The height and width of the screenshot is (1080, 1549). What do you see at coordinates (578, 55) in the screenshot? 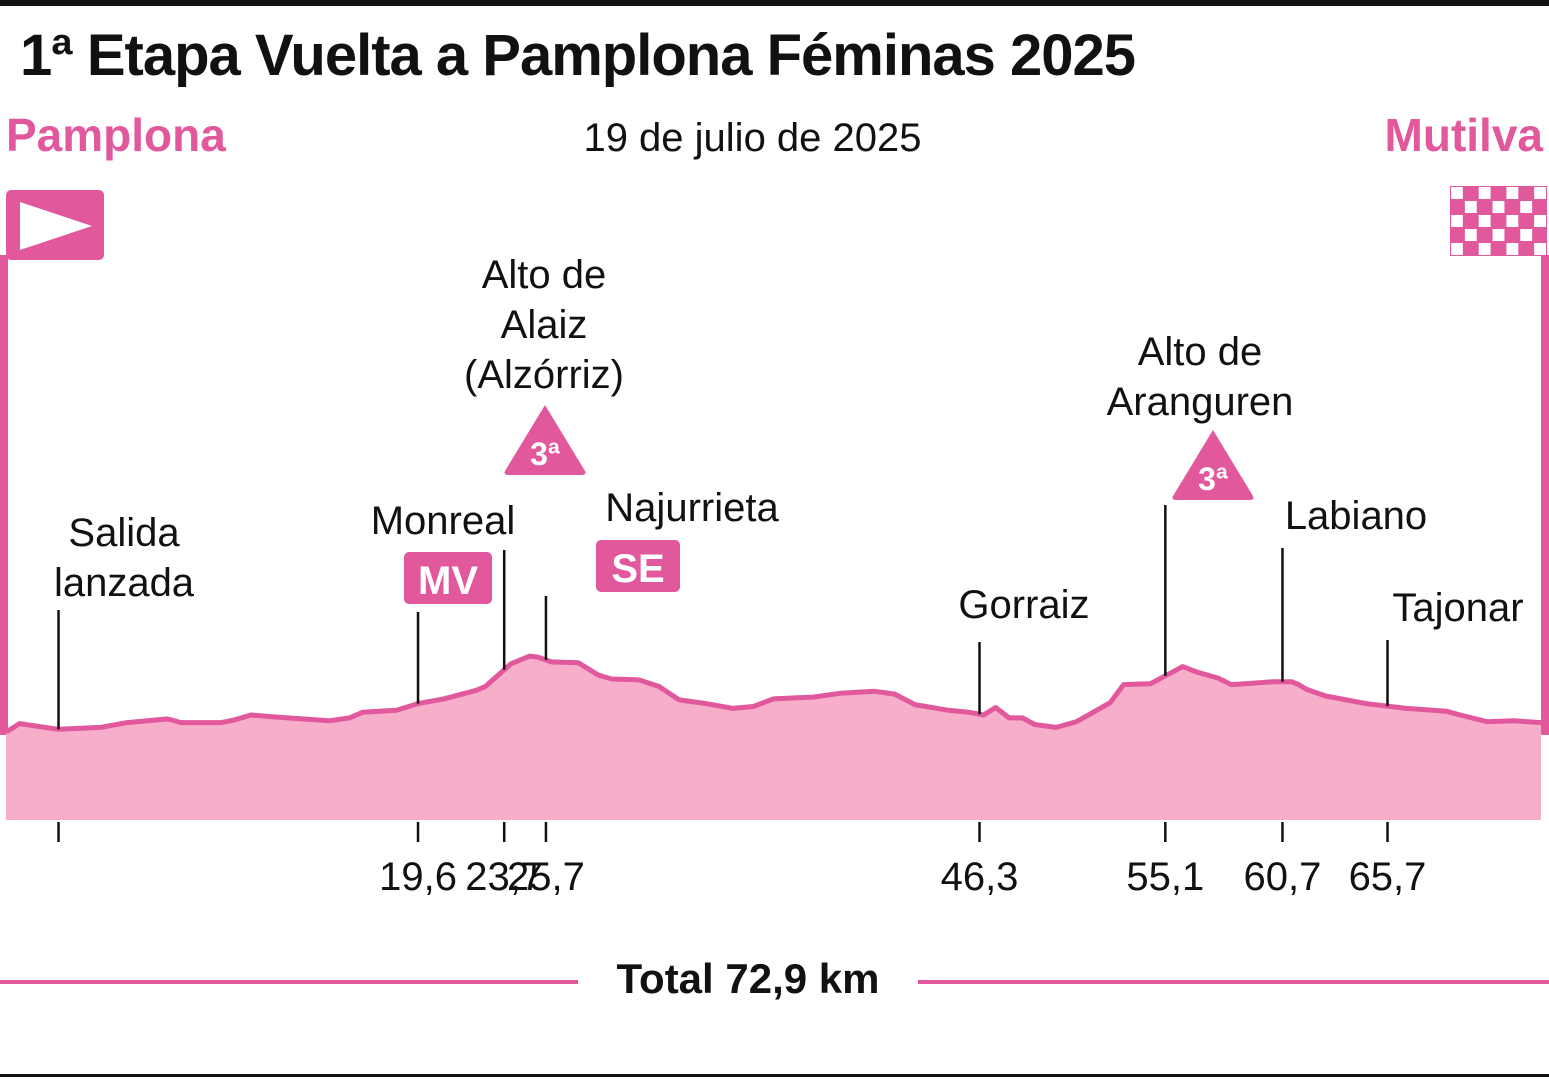
I see `chart-title: 1ª Etapa Vuelta a Pamplona Féminas 2025` at bounding box center [578, 55].